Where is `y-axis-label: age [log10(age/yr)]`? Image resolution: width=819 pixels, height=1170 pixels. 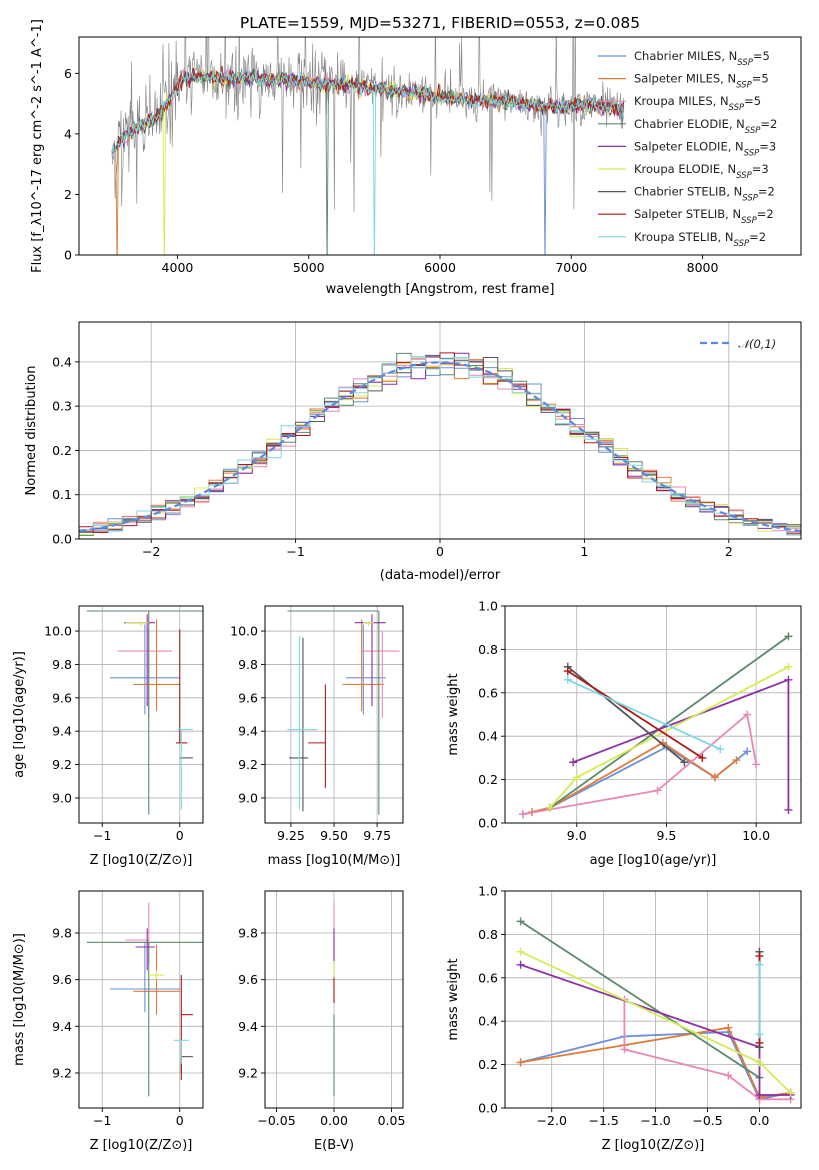 y-axis-label: age [log10(age/yr)] is located at coordinates (19, 714).